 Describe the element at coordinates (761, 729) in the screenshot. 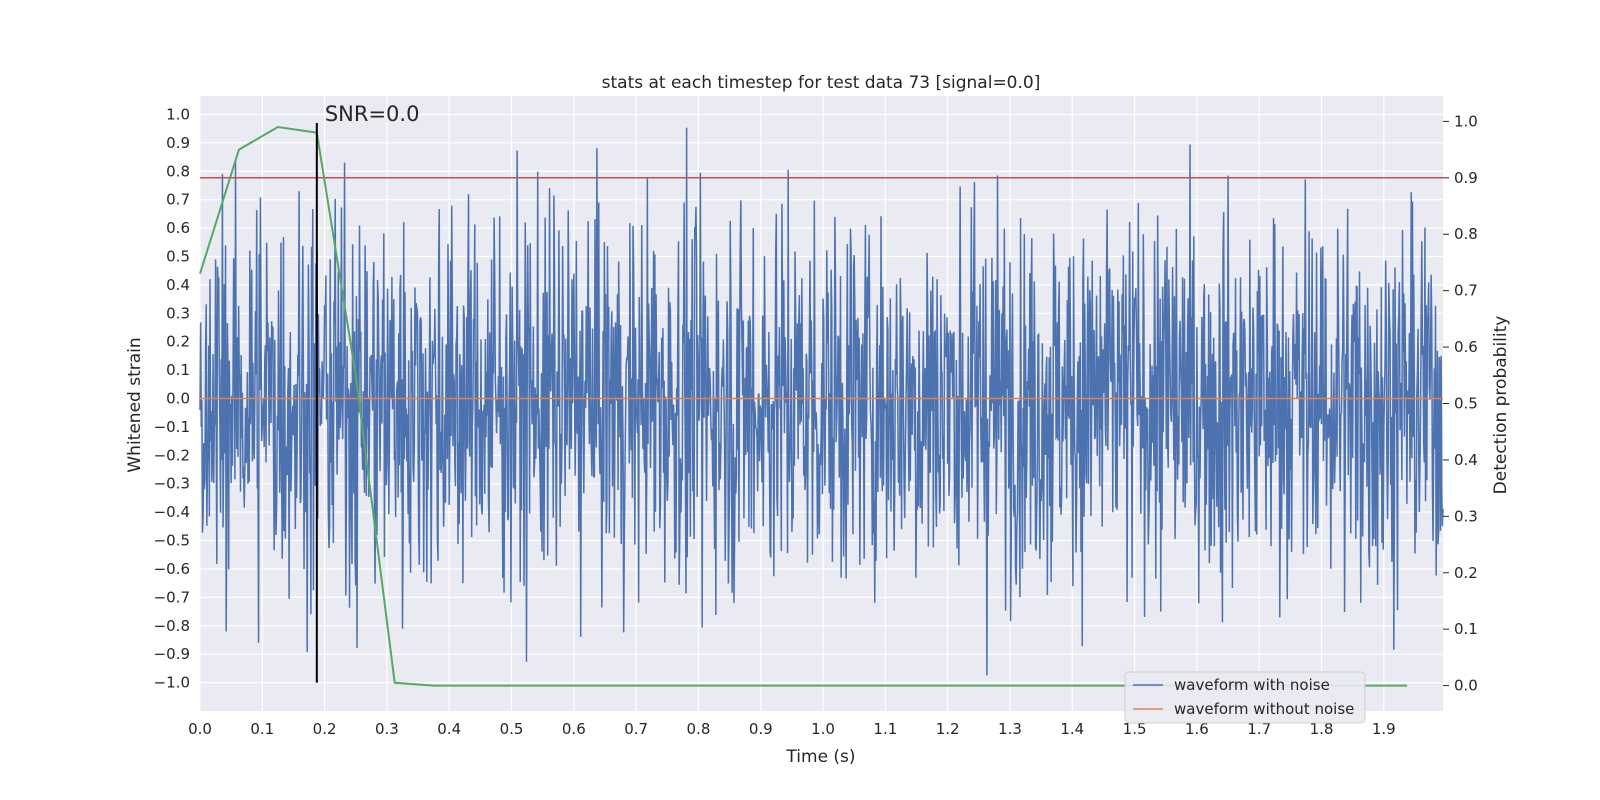

I see `x-tick-label: 0.9` at that location.